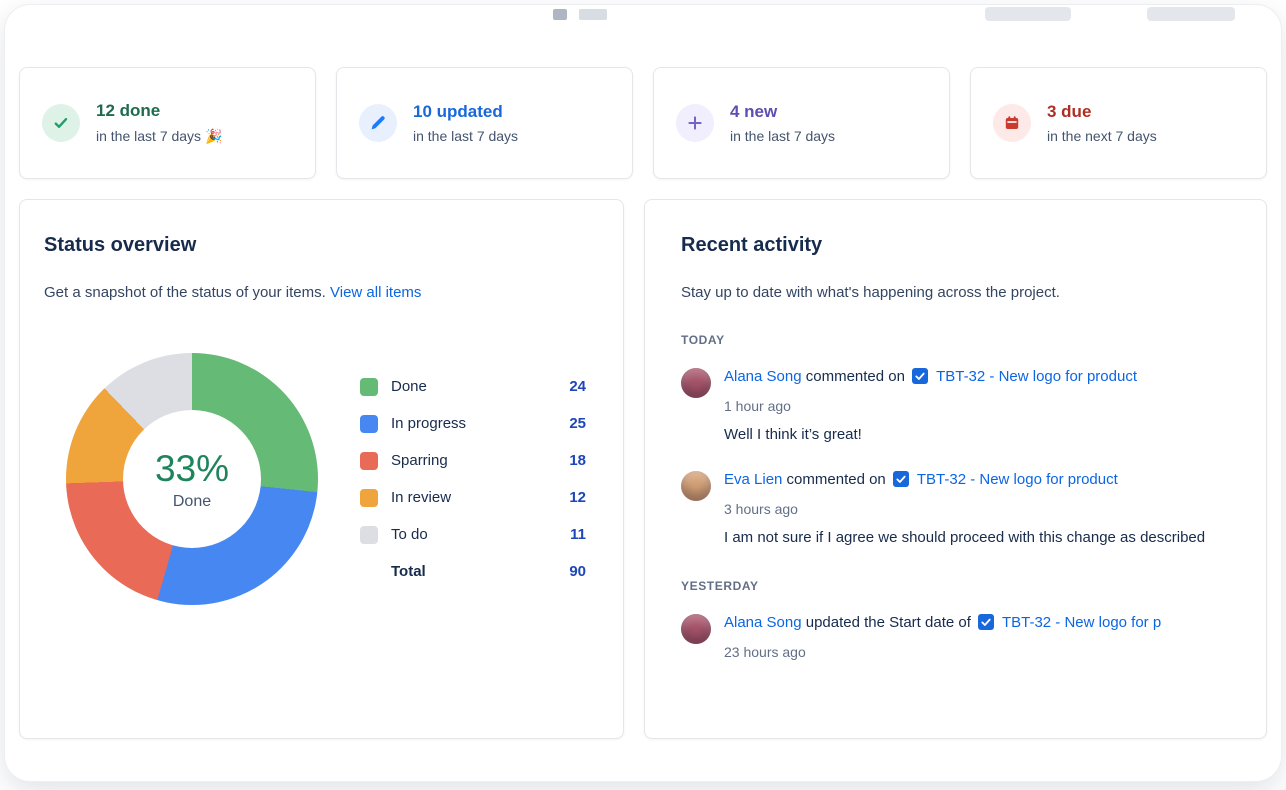 The height and width of the screenshot is (790, 1286). I want to click on status-legend: Done 24 In progress 25 Sparring 18, so click(473, 479).